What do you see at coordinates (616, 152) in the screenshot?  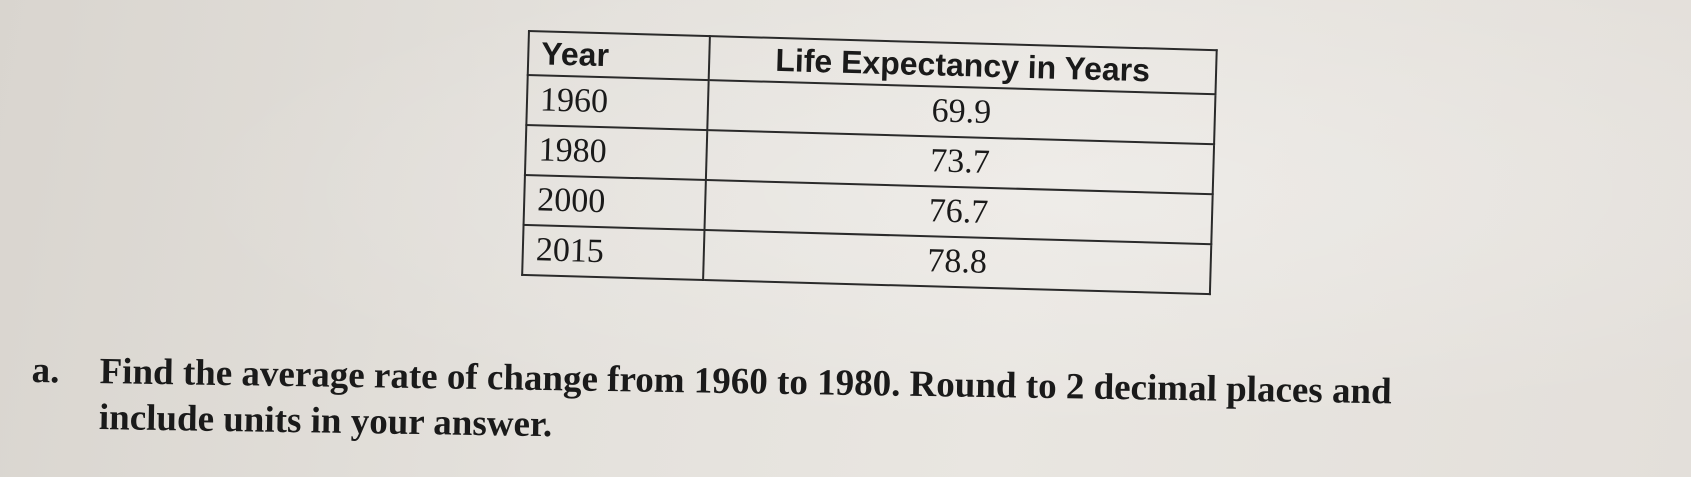 I see `year-cell: 1980` at bounding box center [616, 152].